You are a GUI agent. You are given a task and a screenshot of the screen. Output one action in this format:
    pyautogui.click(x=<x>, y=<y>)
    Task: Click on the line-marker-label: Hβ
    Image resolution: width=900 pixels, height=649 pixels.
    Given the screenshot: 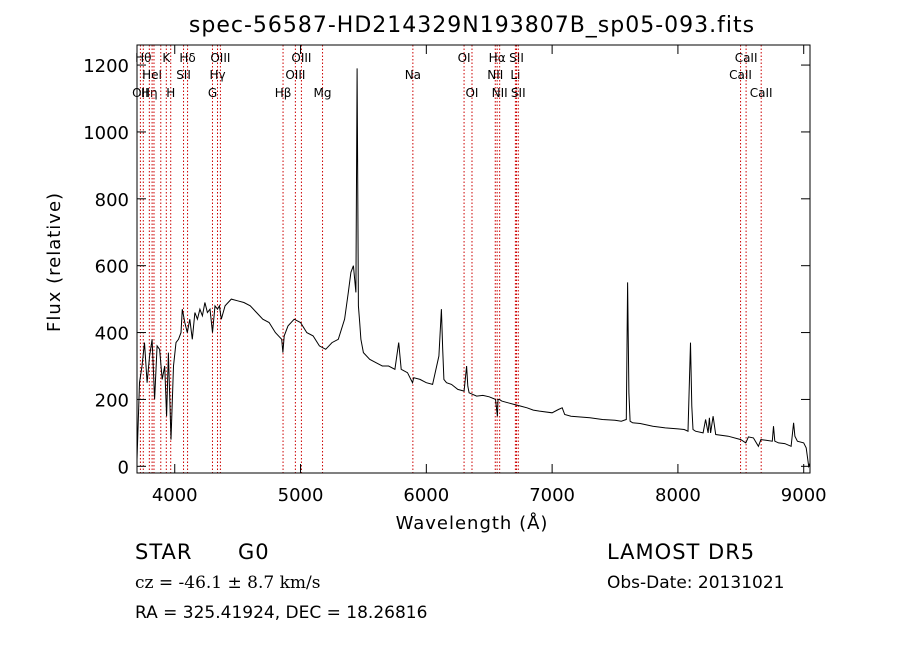 What is the action you would take?
    pyautogui.click(x=283, y=93)
    